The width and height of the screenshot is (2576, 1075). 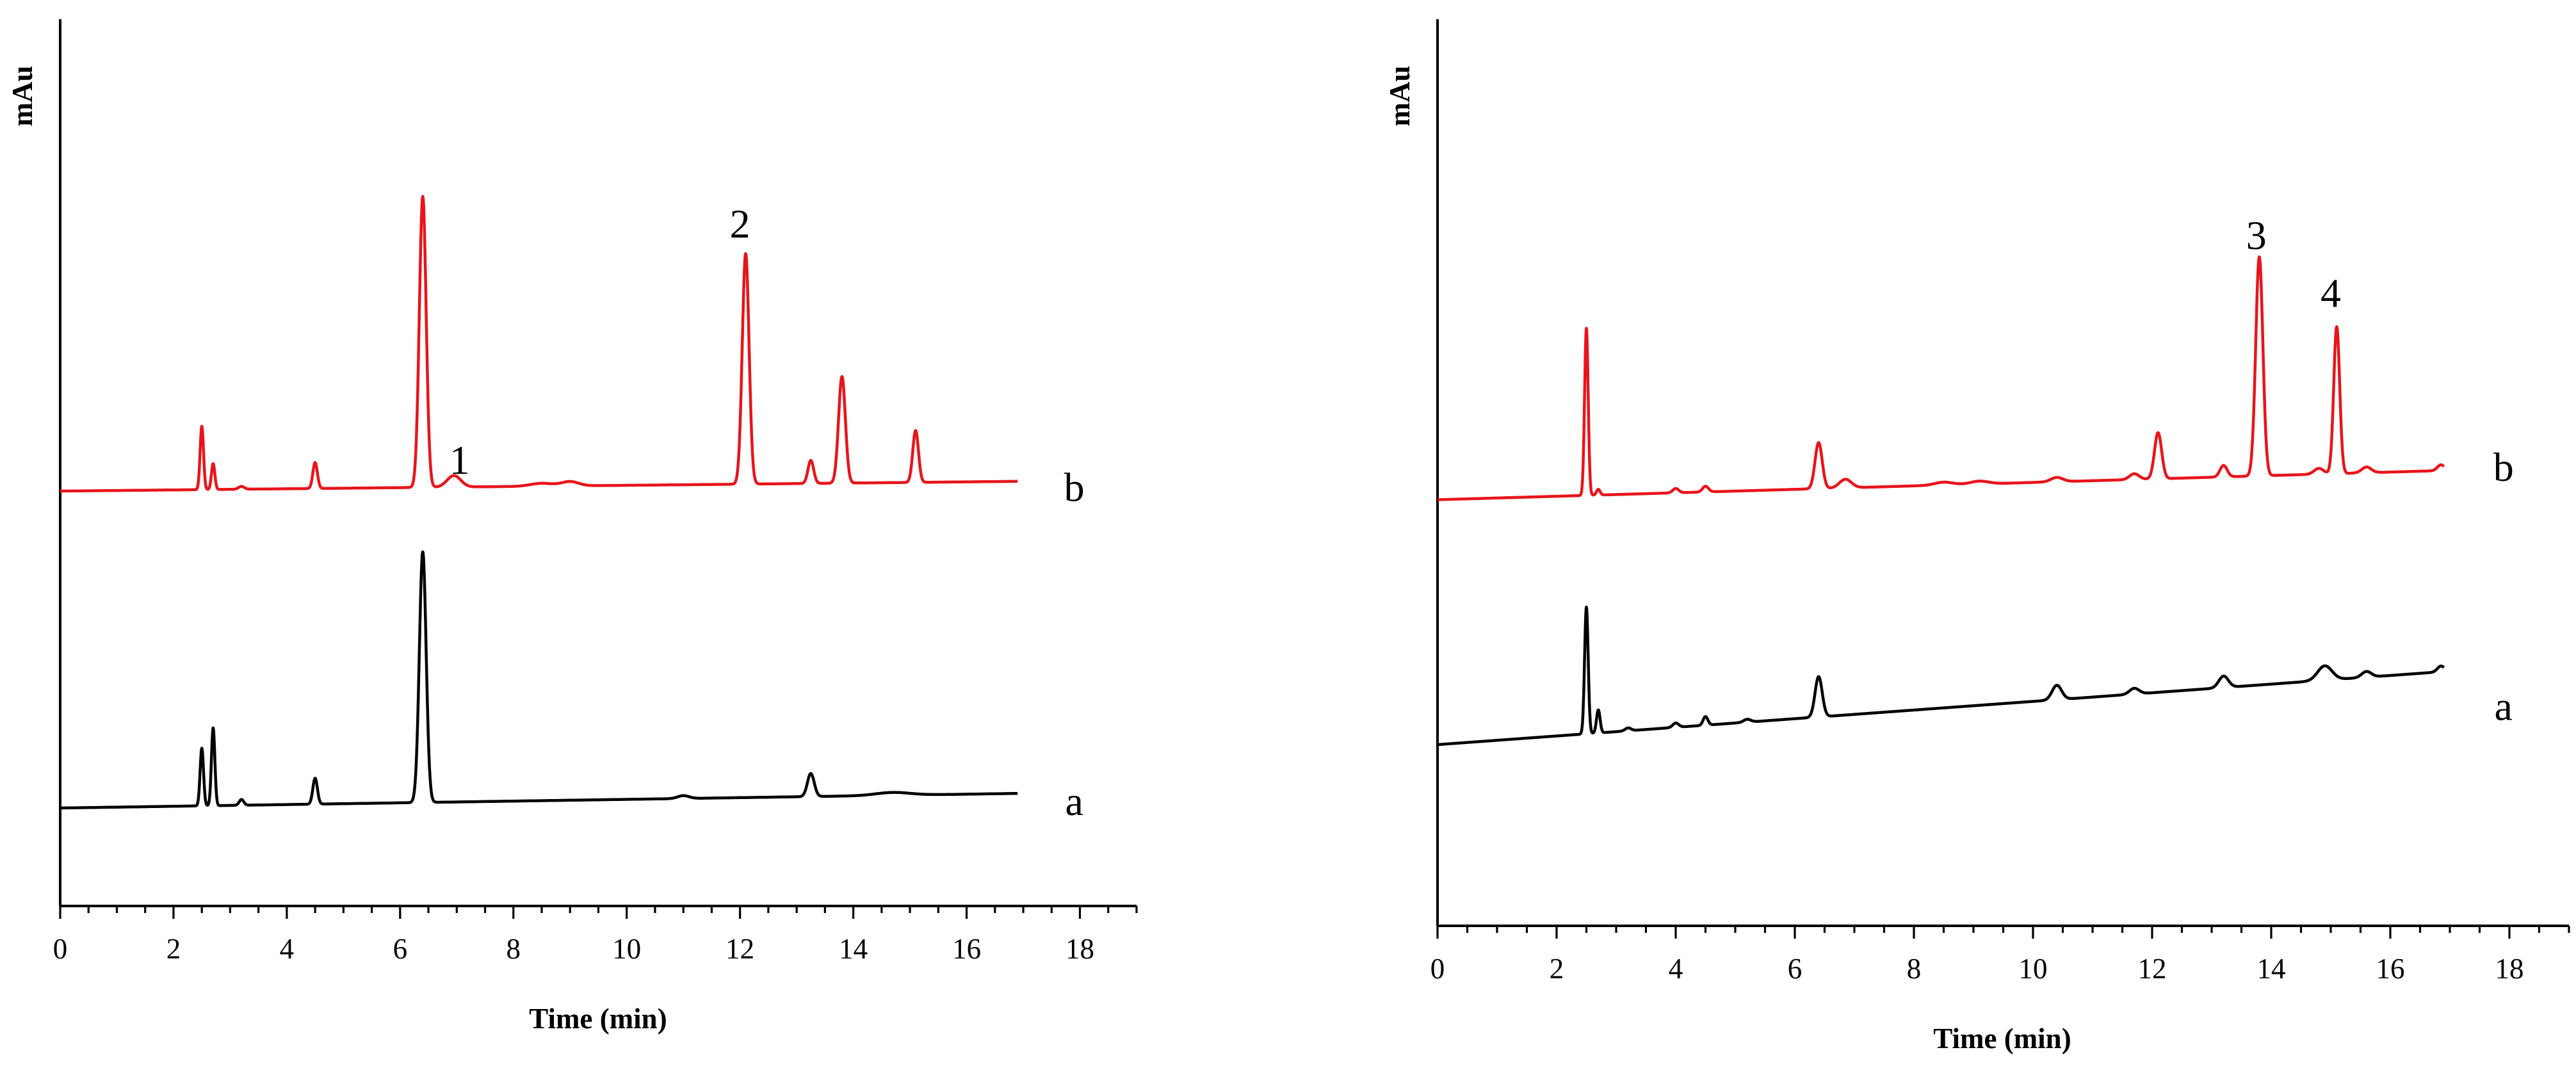 I want to click on peak-number-label: 2, so click(x=740, y=224).